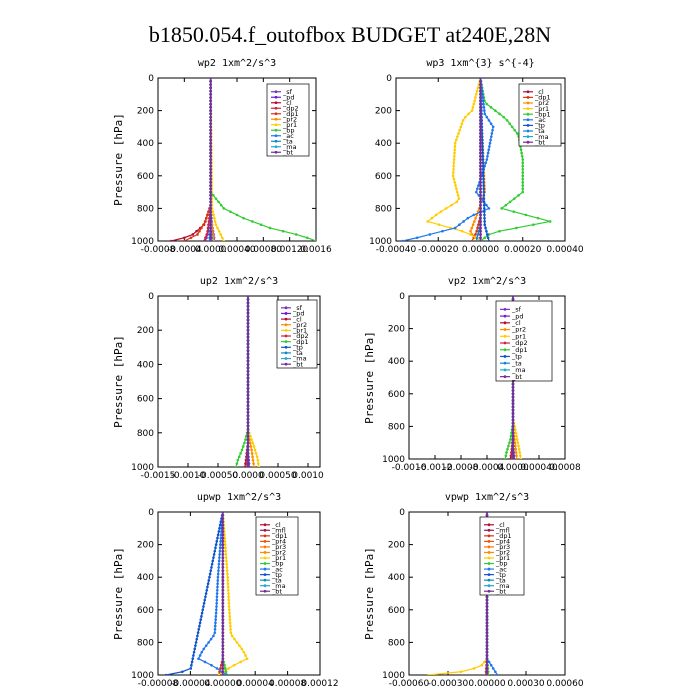  Describe the element at coordinates (487, 497) in the screenshot. I see `panel-title: vpwp 1xm^2/s^3` at that location.